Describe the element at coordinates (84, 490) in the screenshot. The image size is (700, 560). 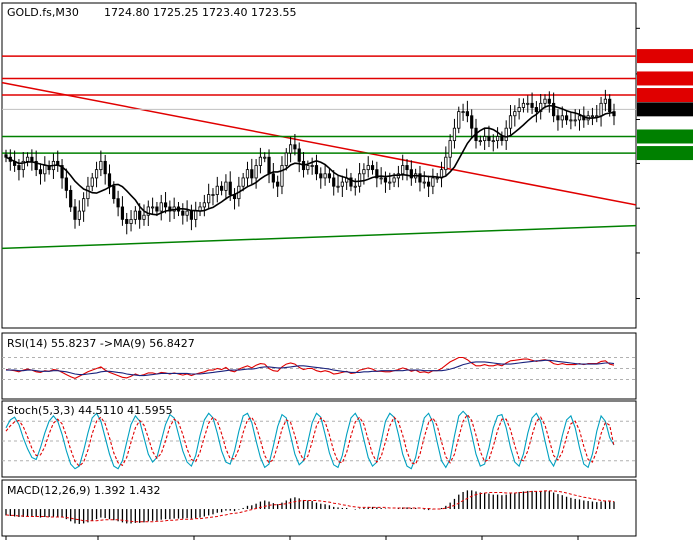
I see `macd-header: MACD(12,26,9) 1.392 1.432` at that location.